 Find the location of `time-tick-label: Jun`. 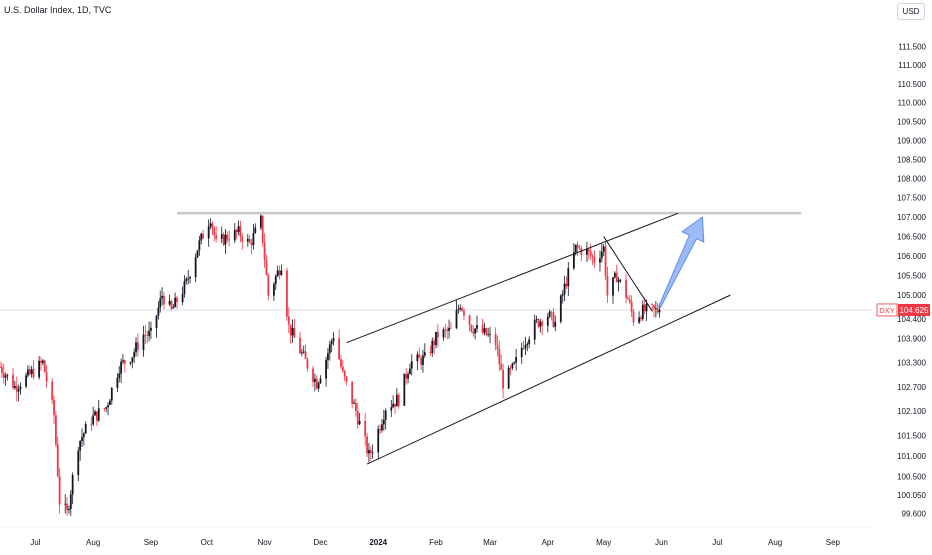

time-tick-label: Jun is located at coordinates (661, 542).